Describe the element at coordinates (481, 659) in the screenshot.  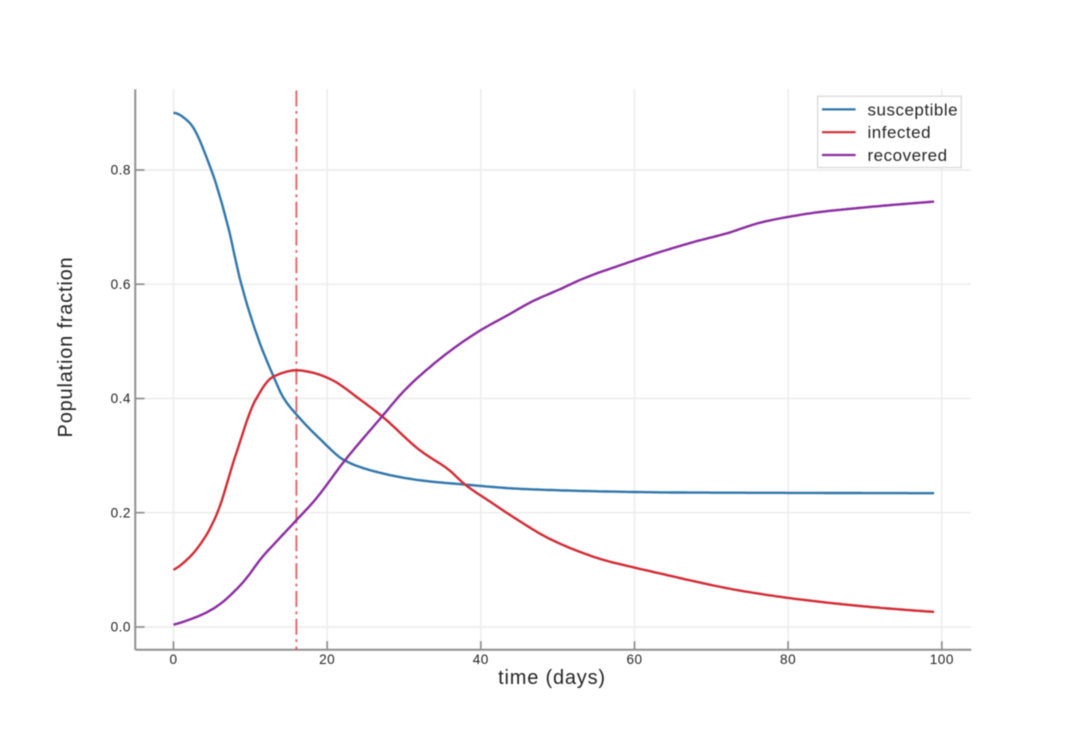
I see `svg-text: 40` at that location.